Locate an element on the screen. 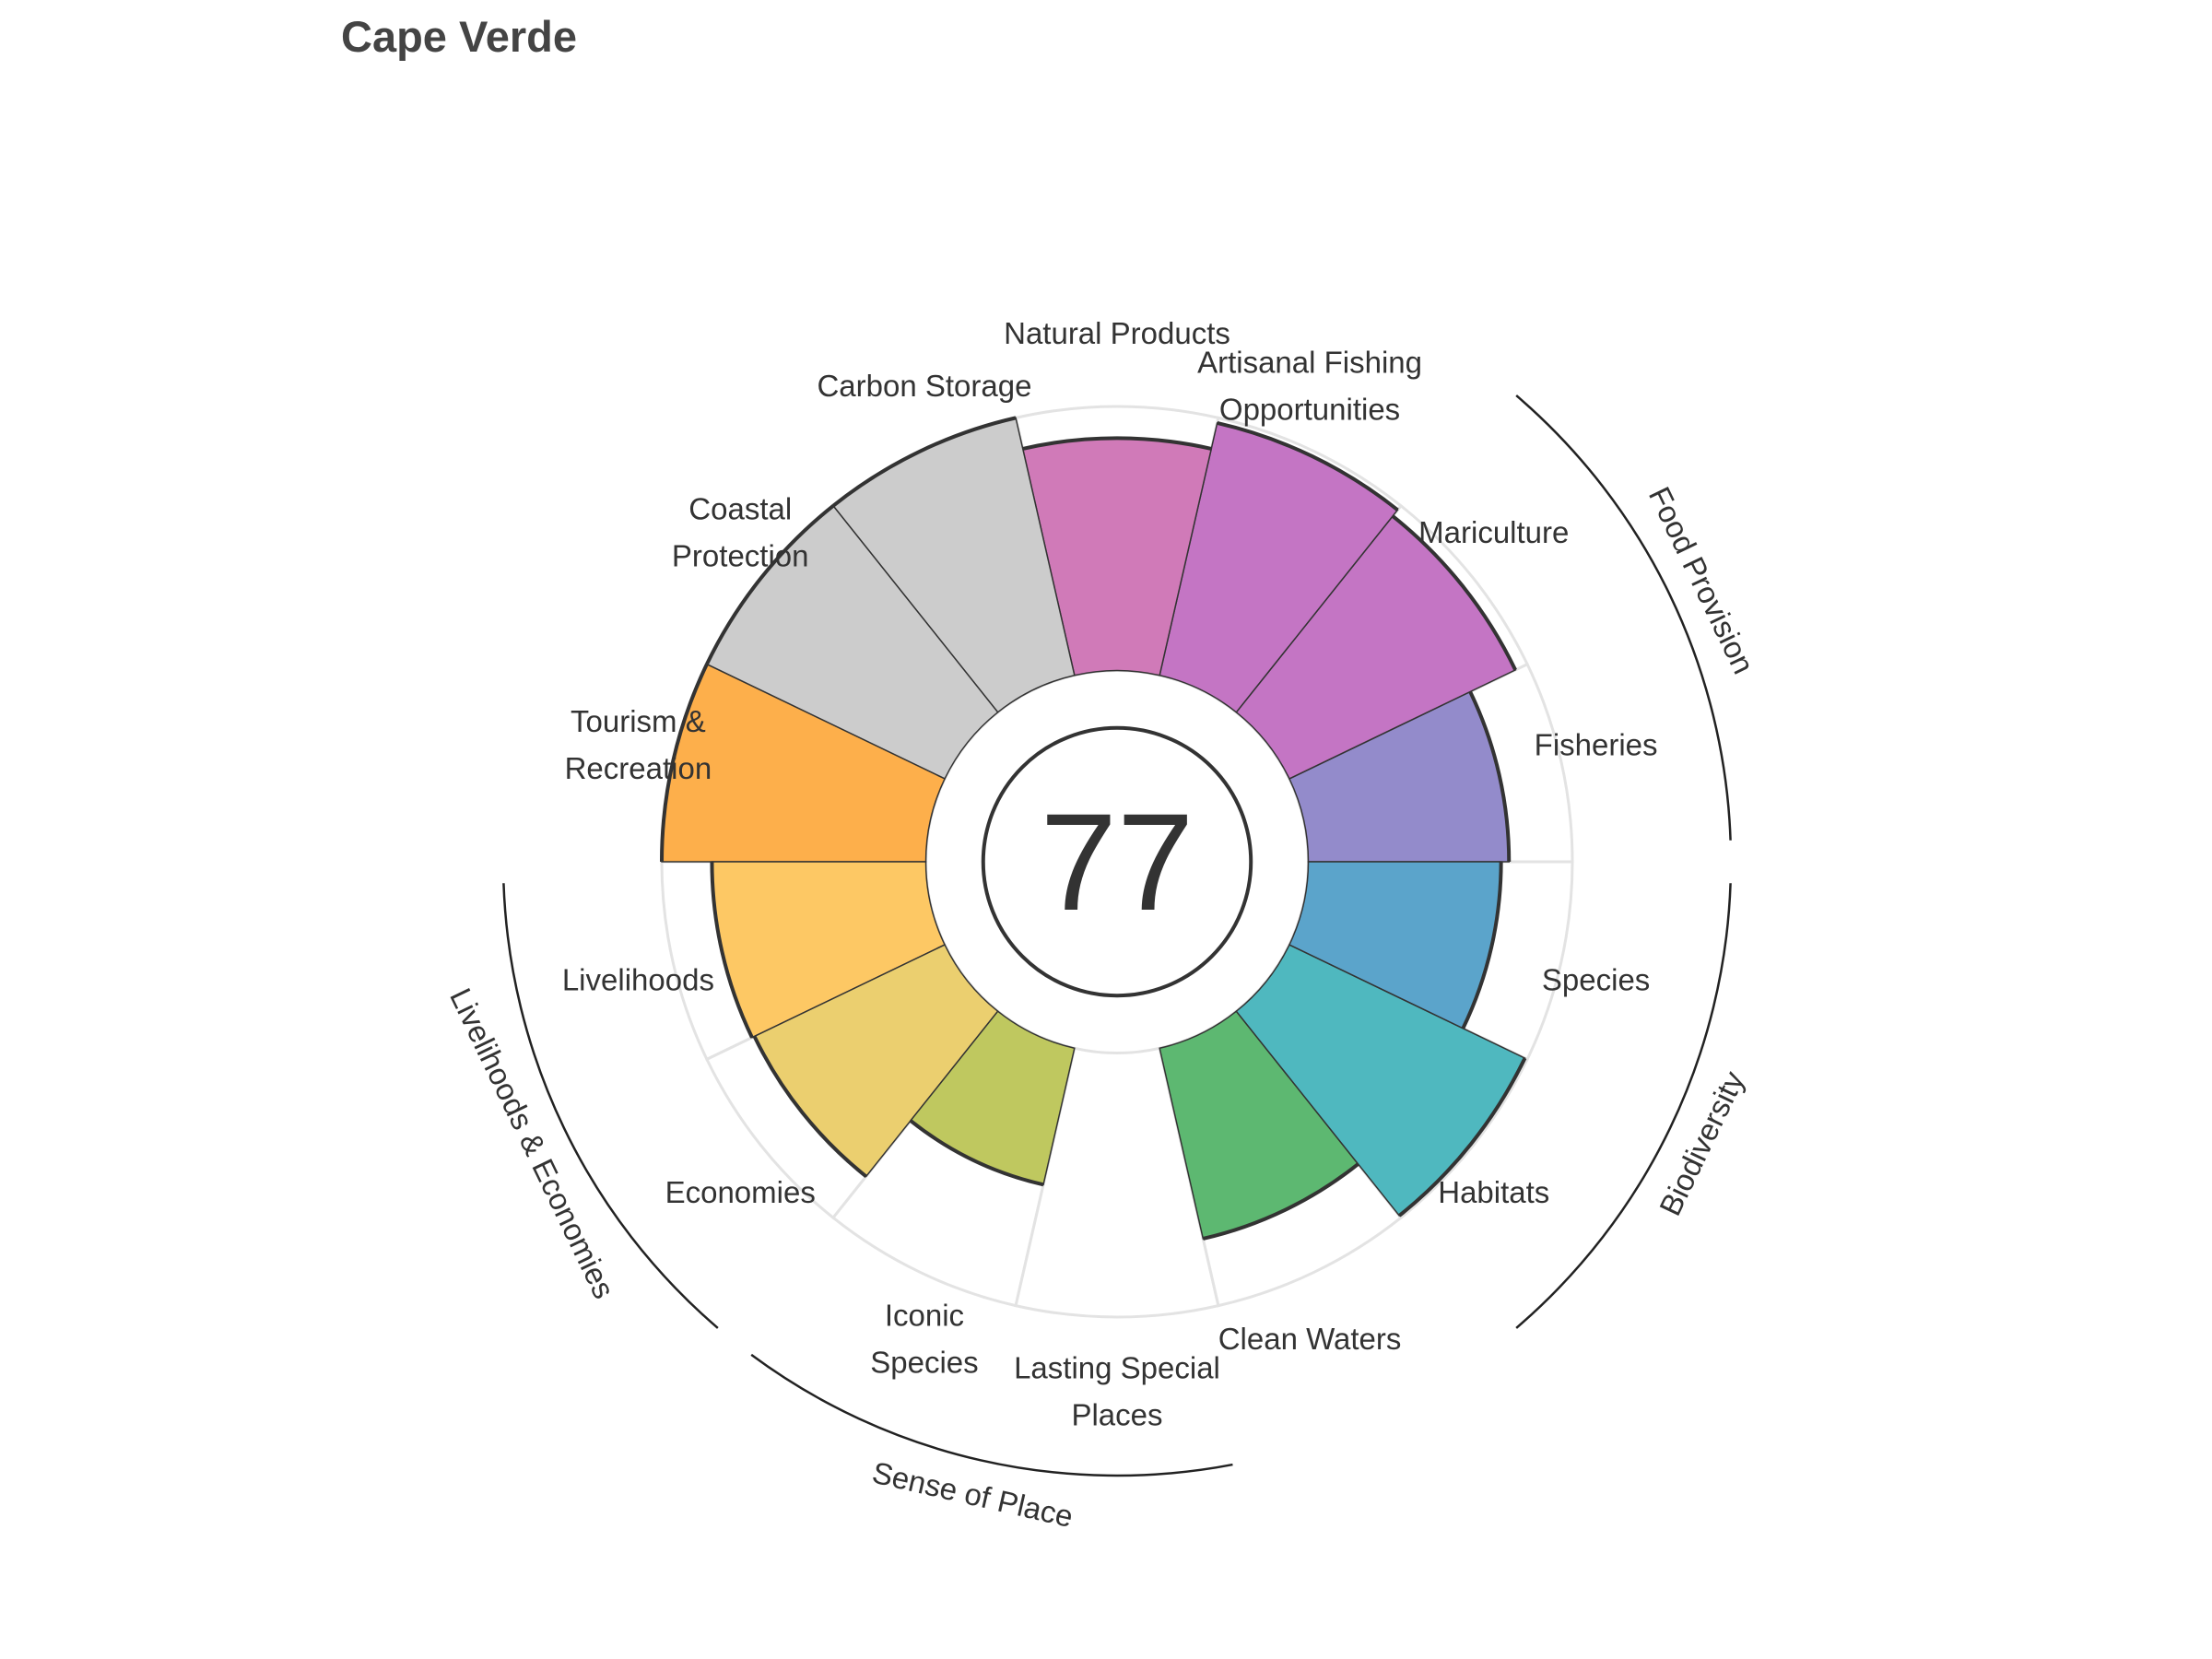 The width and height of the screenshot is (2212, 1659). label-habitats: Habitats is located at coordinates (1493, 1191).